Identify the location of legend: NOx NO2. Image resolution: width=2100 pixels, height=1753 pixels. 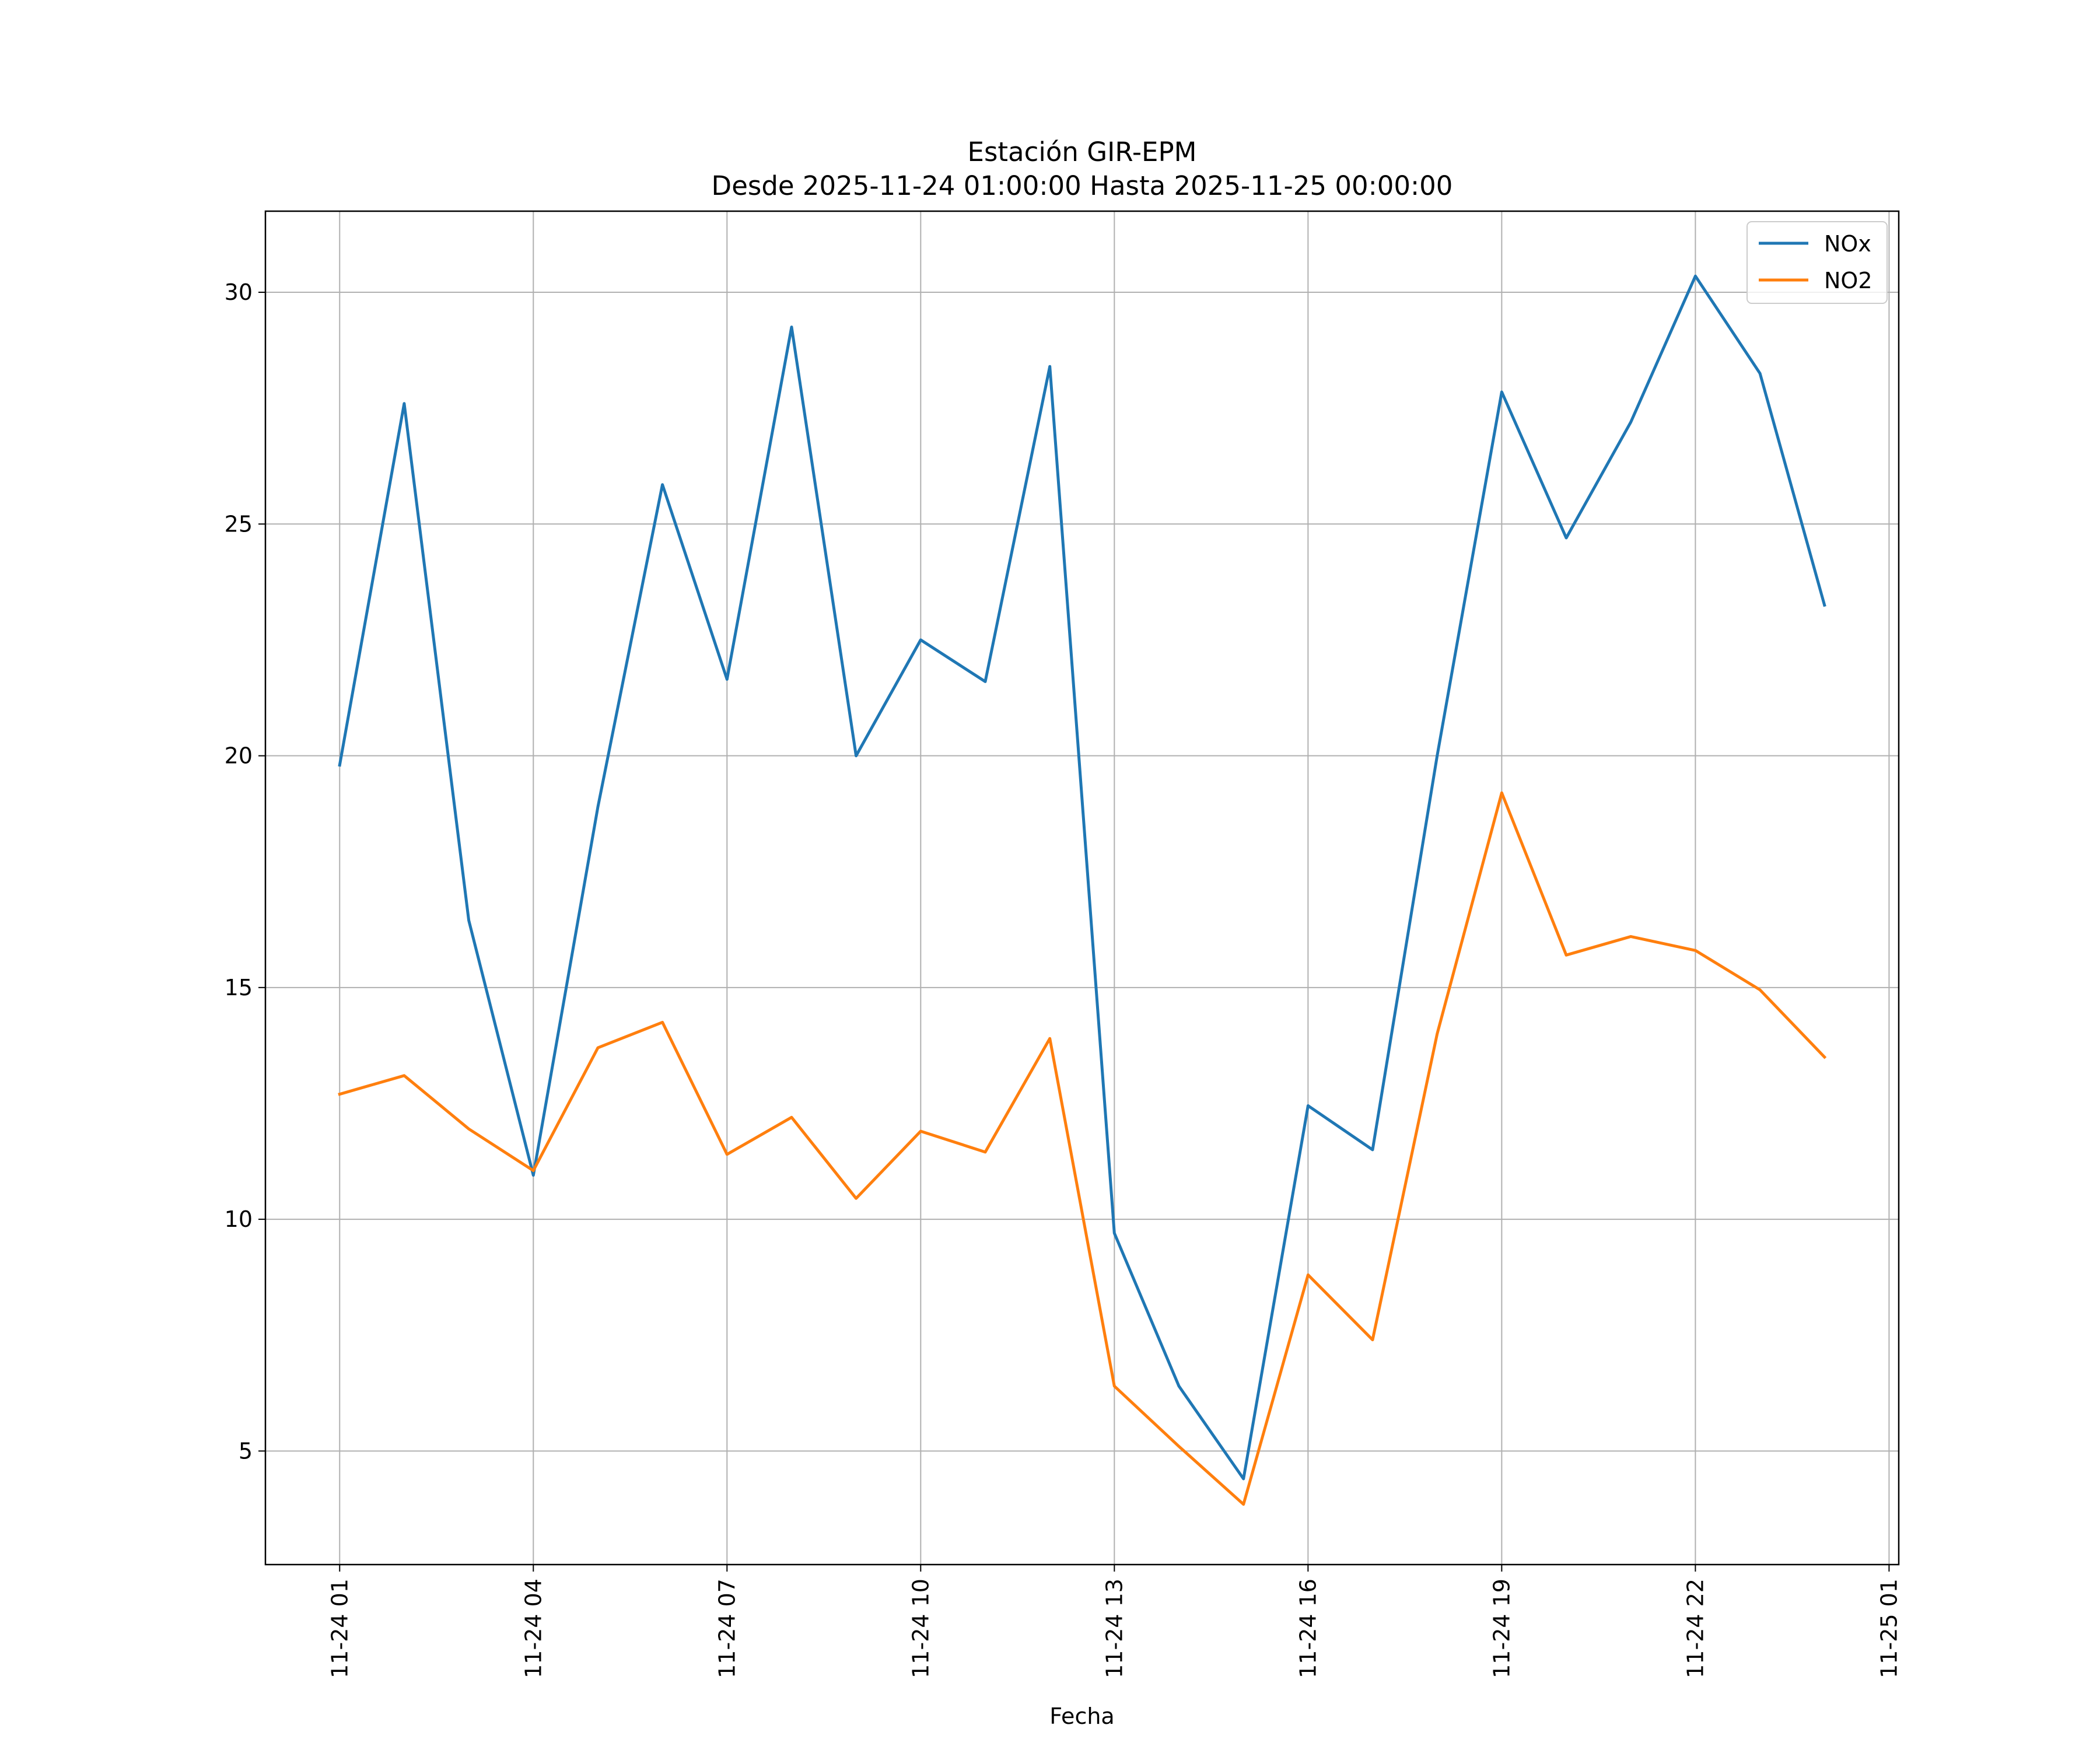
(1817, 262).